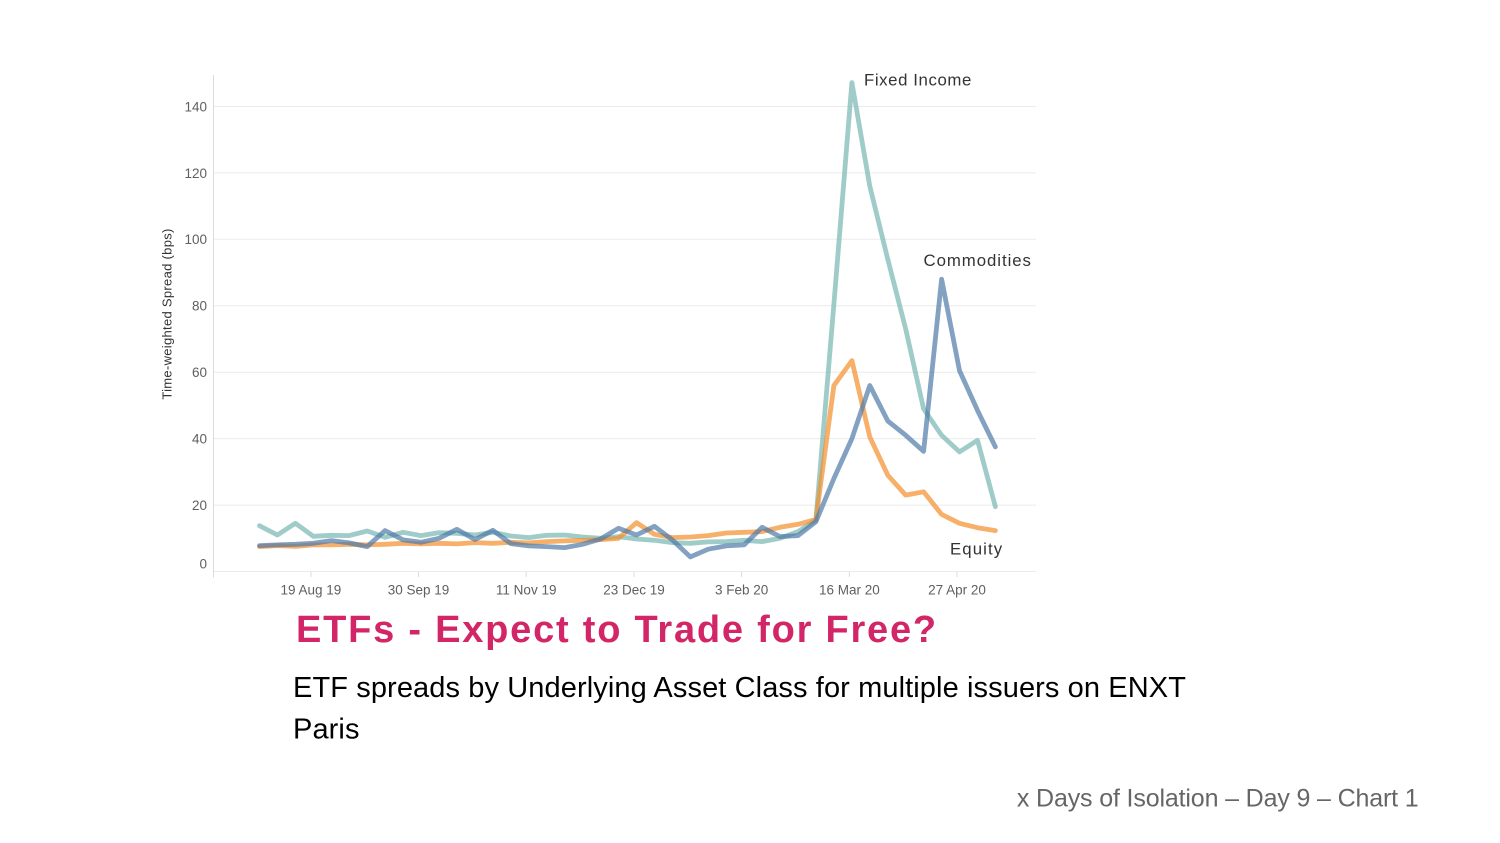 The image size is (1500, 843). What do you see at coordinates (199, 505) in the screenshot?
I see `svg-text: 20` at bounding box center [199, 505].